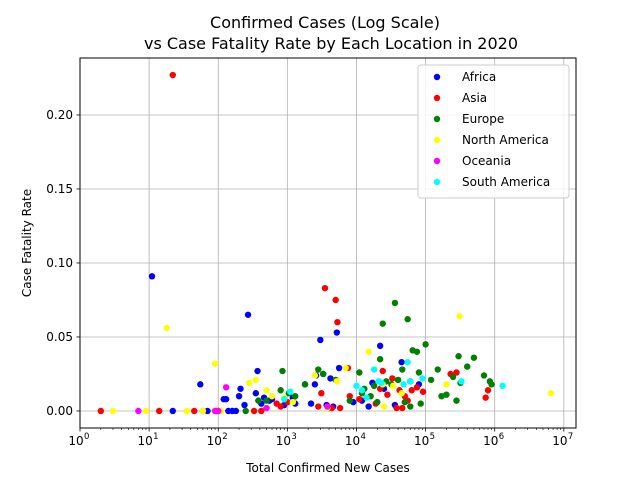  I want to click on legend-label: North America, so click(505, 140).